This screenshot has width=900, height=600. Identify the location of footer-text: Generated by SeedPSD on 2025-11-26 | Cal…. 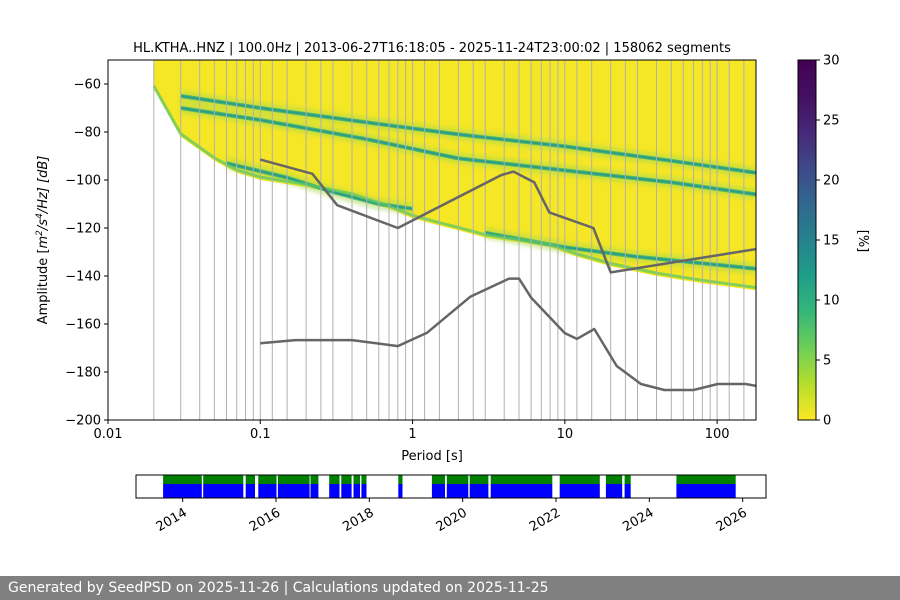
(278, 588).